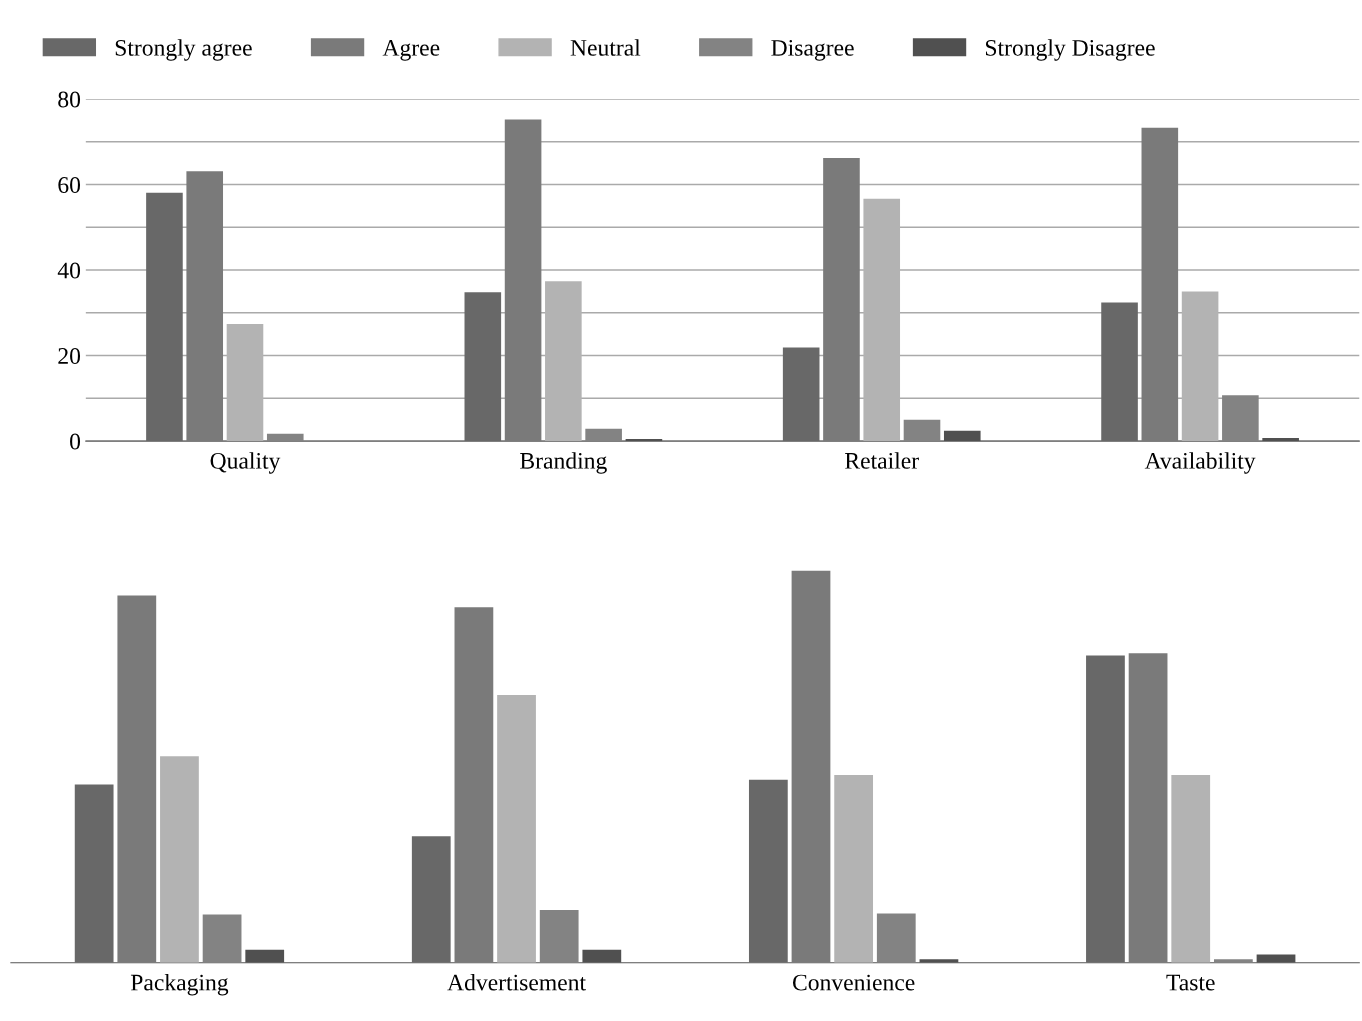 This screenshot has height=1021, width=1362. What do you see at coordinates (516, 982) in the screenshot?
I see `x-tick-label: Advertisement` at bounding box center [516, 982].